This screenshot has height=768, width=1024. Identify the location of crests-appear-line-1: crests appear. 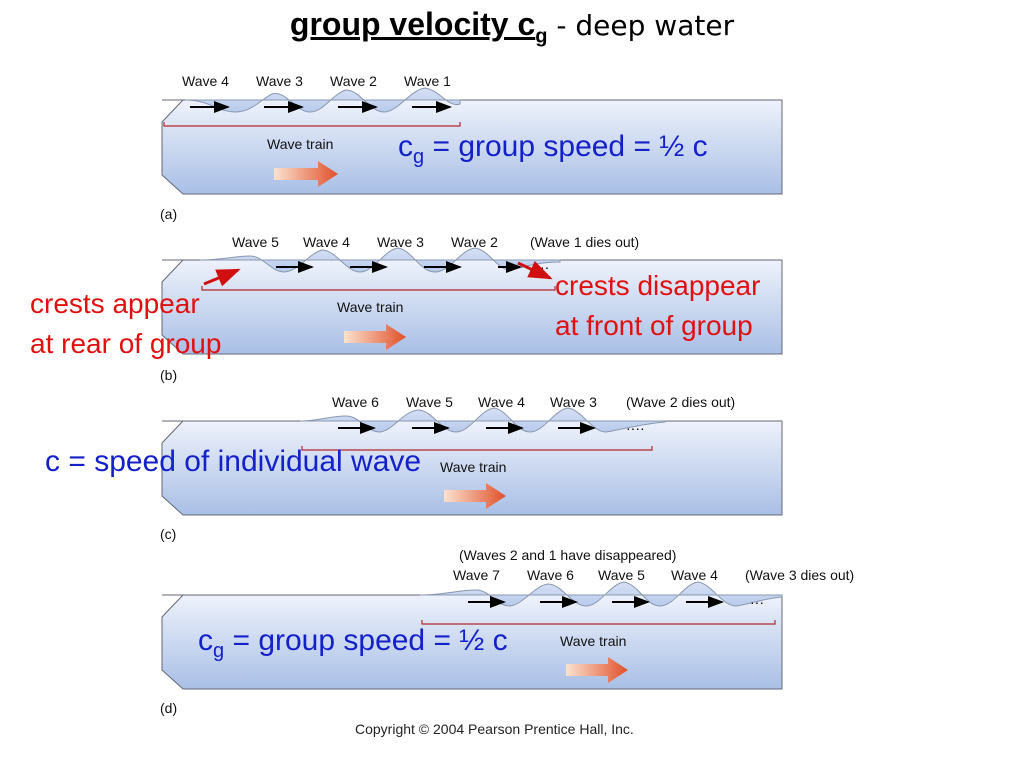
(115, 303).